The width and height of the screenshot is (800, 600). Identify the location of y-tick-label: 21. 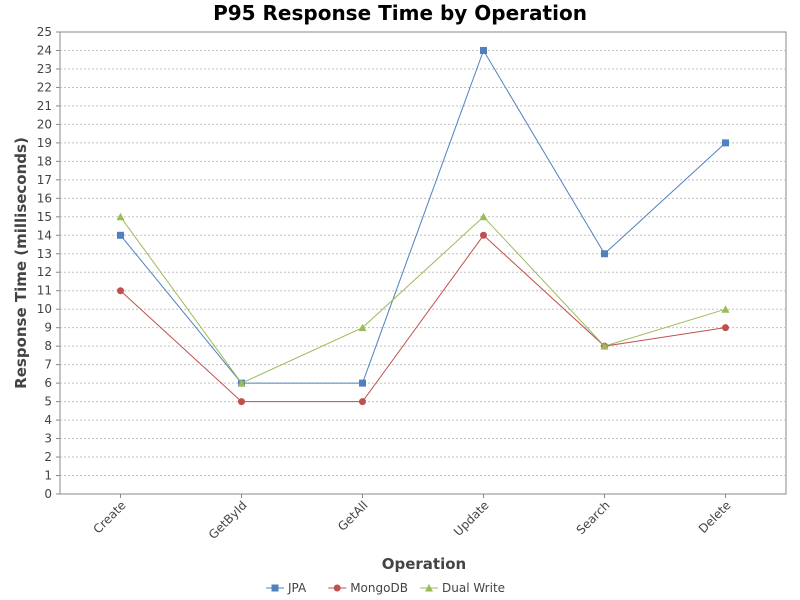
(44, 106).